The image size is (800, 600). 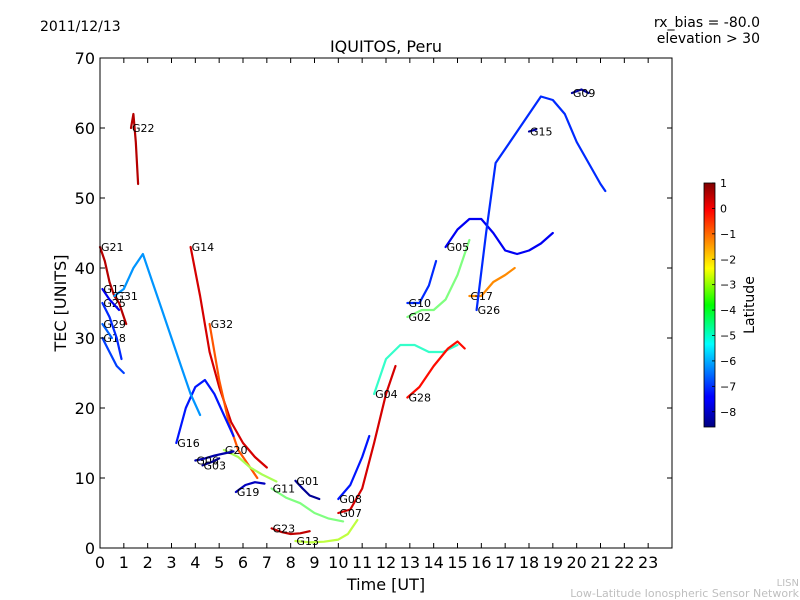 What do you see at coordinates (207, 461) in the screenshot?
I see `series-label-g06: G06` at bounding box center [207, 461].